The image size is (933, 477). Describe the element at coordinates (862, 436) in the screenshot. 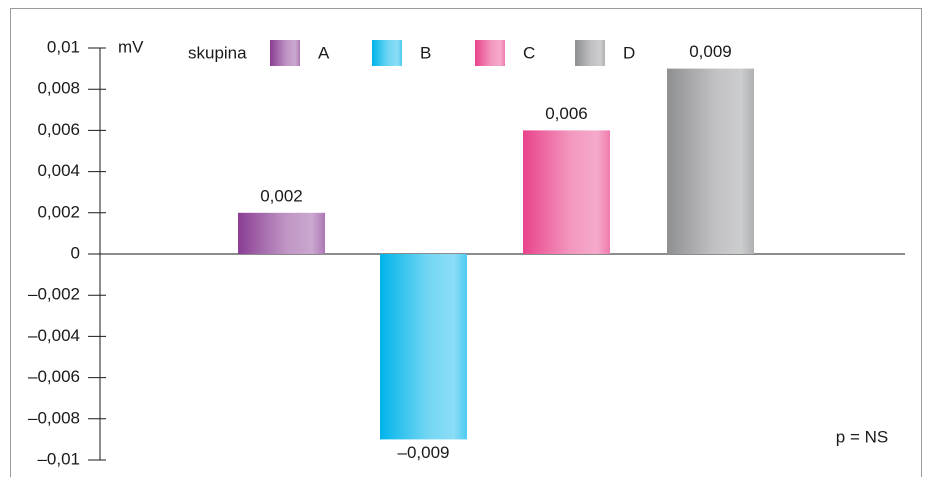

I see `annotation: p = NS` at that location.